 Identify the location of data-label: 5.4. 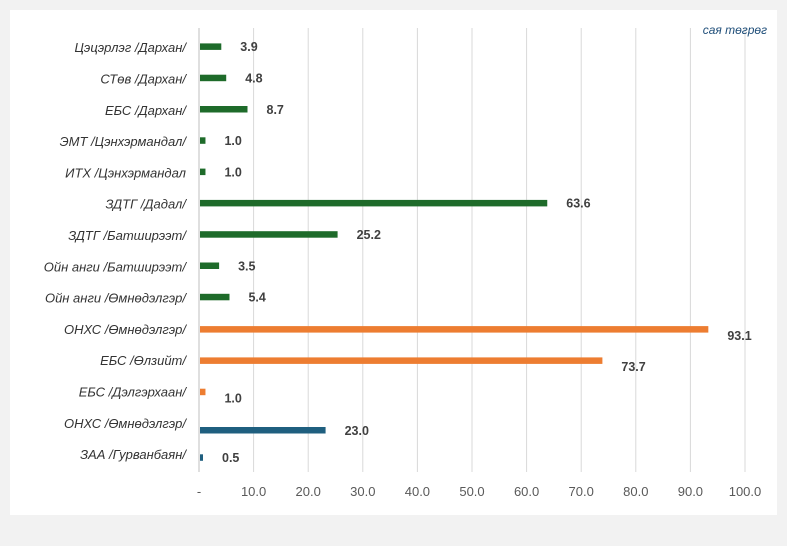
(256, 298).